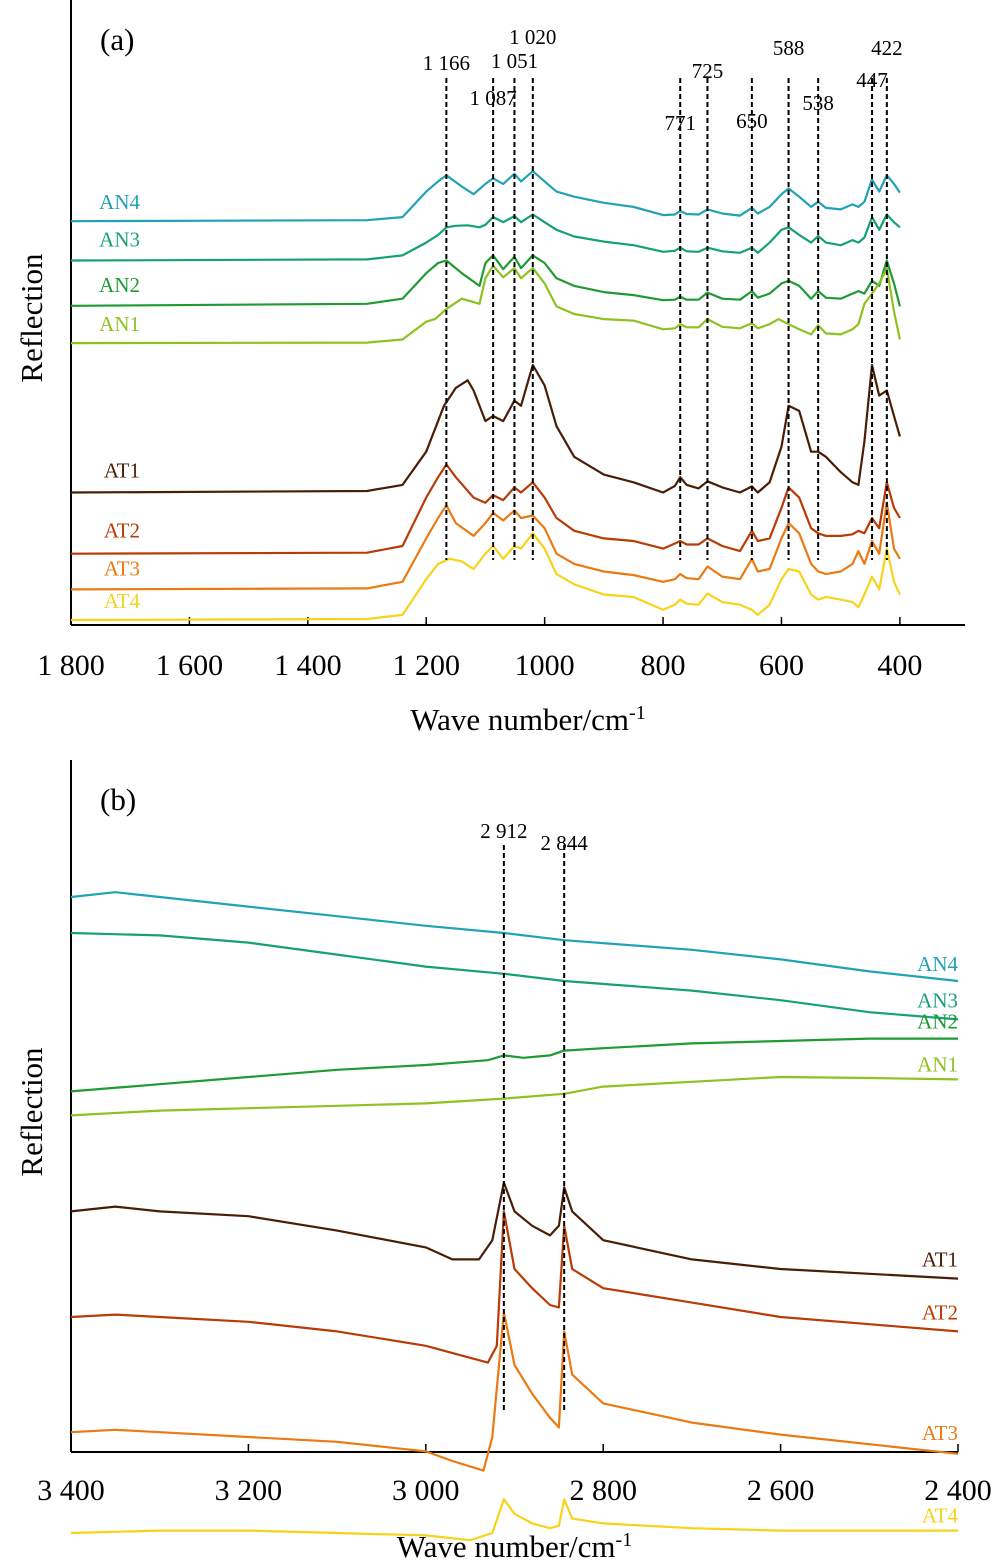  Describe the element at coordinates (446, 63) in the screenshot. I see `peak-label: 1 166` at that location.